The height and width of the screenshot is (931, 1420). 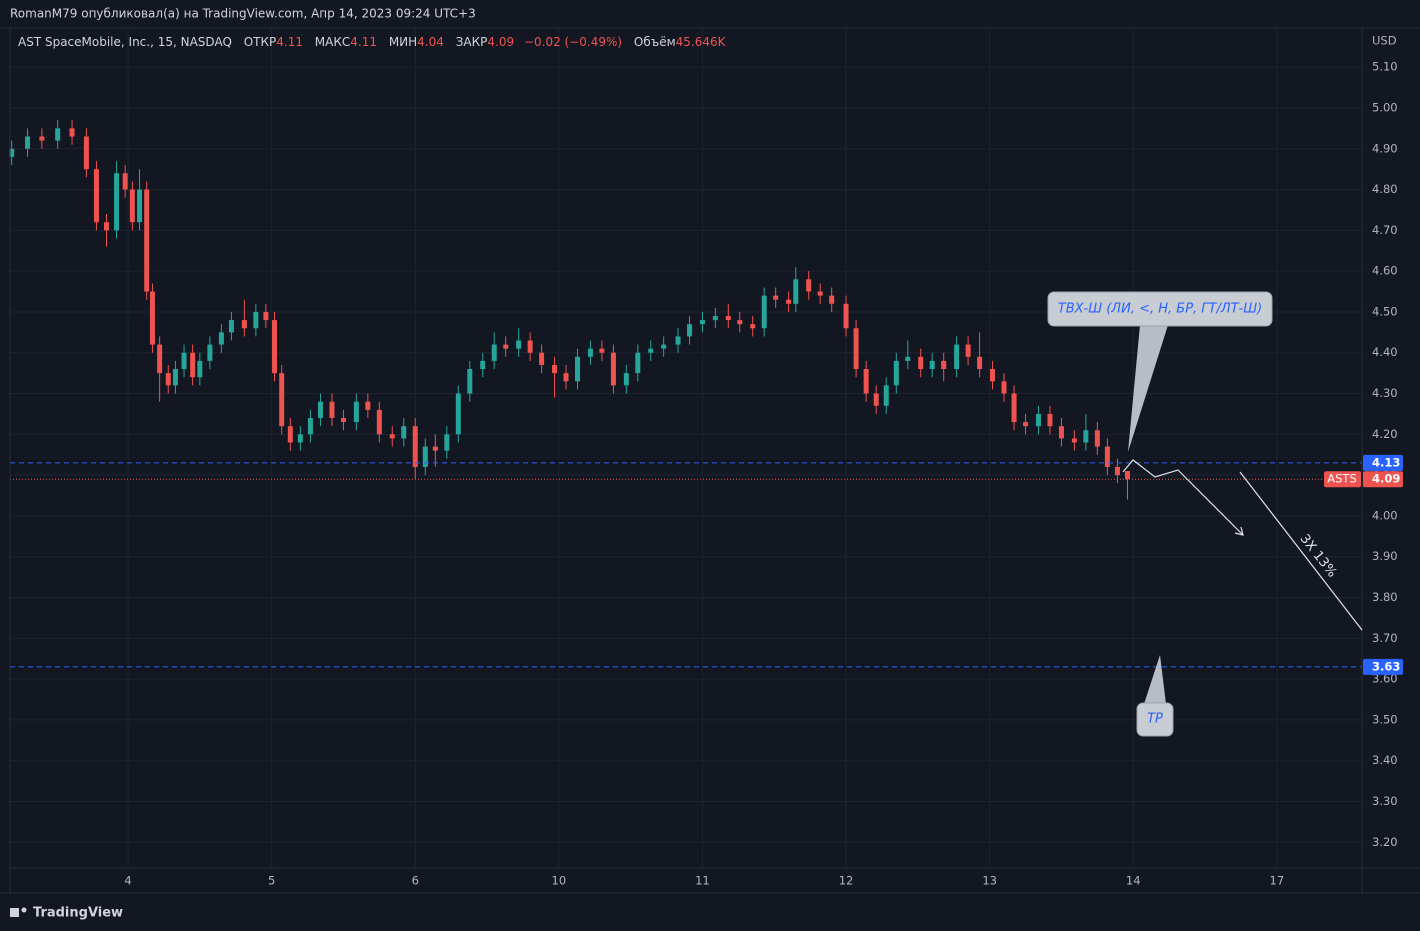 What do you see at coordinates (500, 42) in the screenshot?
I see `close-value: 4.09` at bounding box center [500, 42].